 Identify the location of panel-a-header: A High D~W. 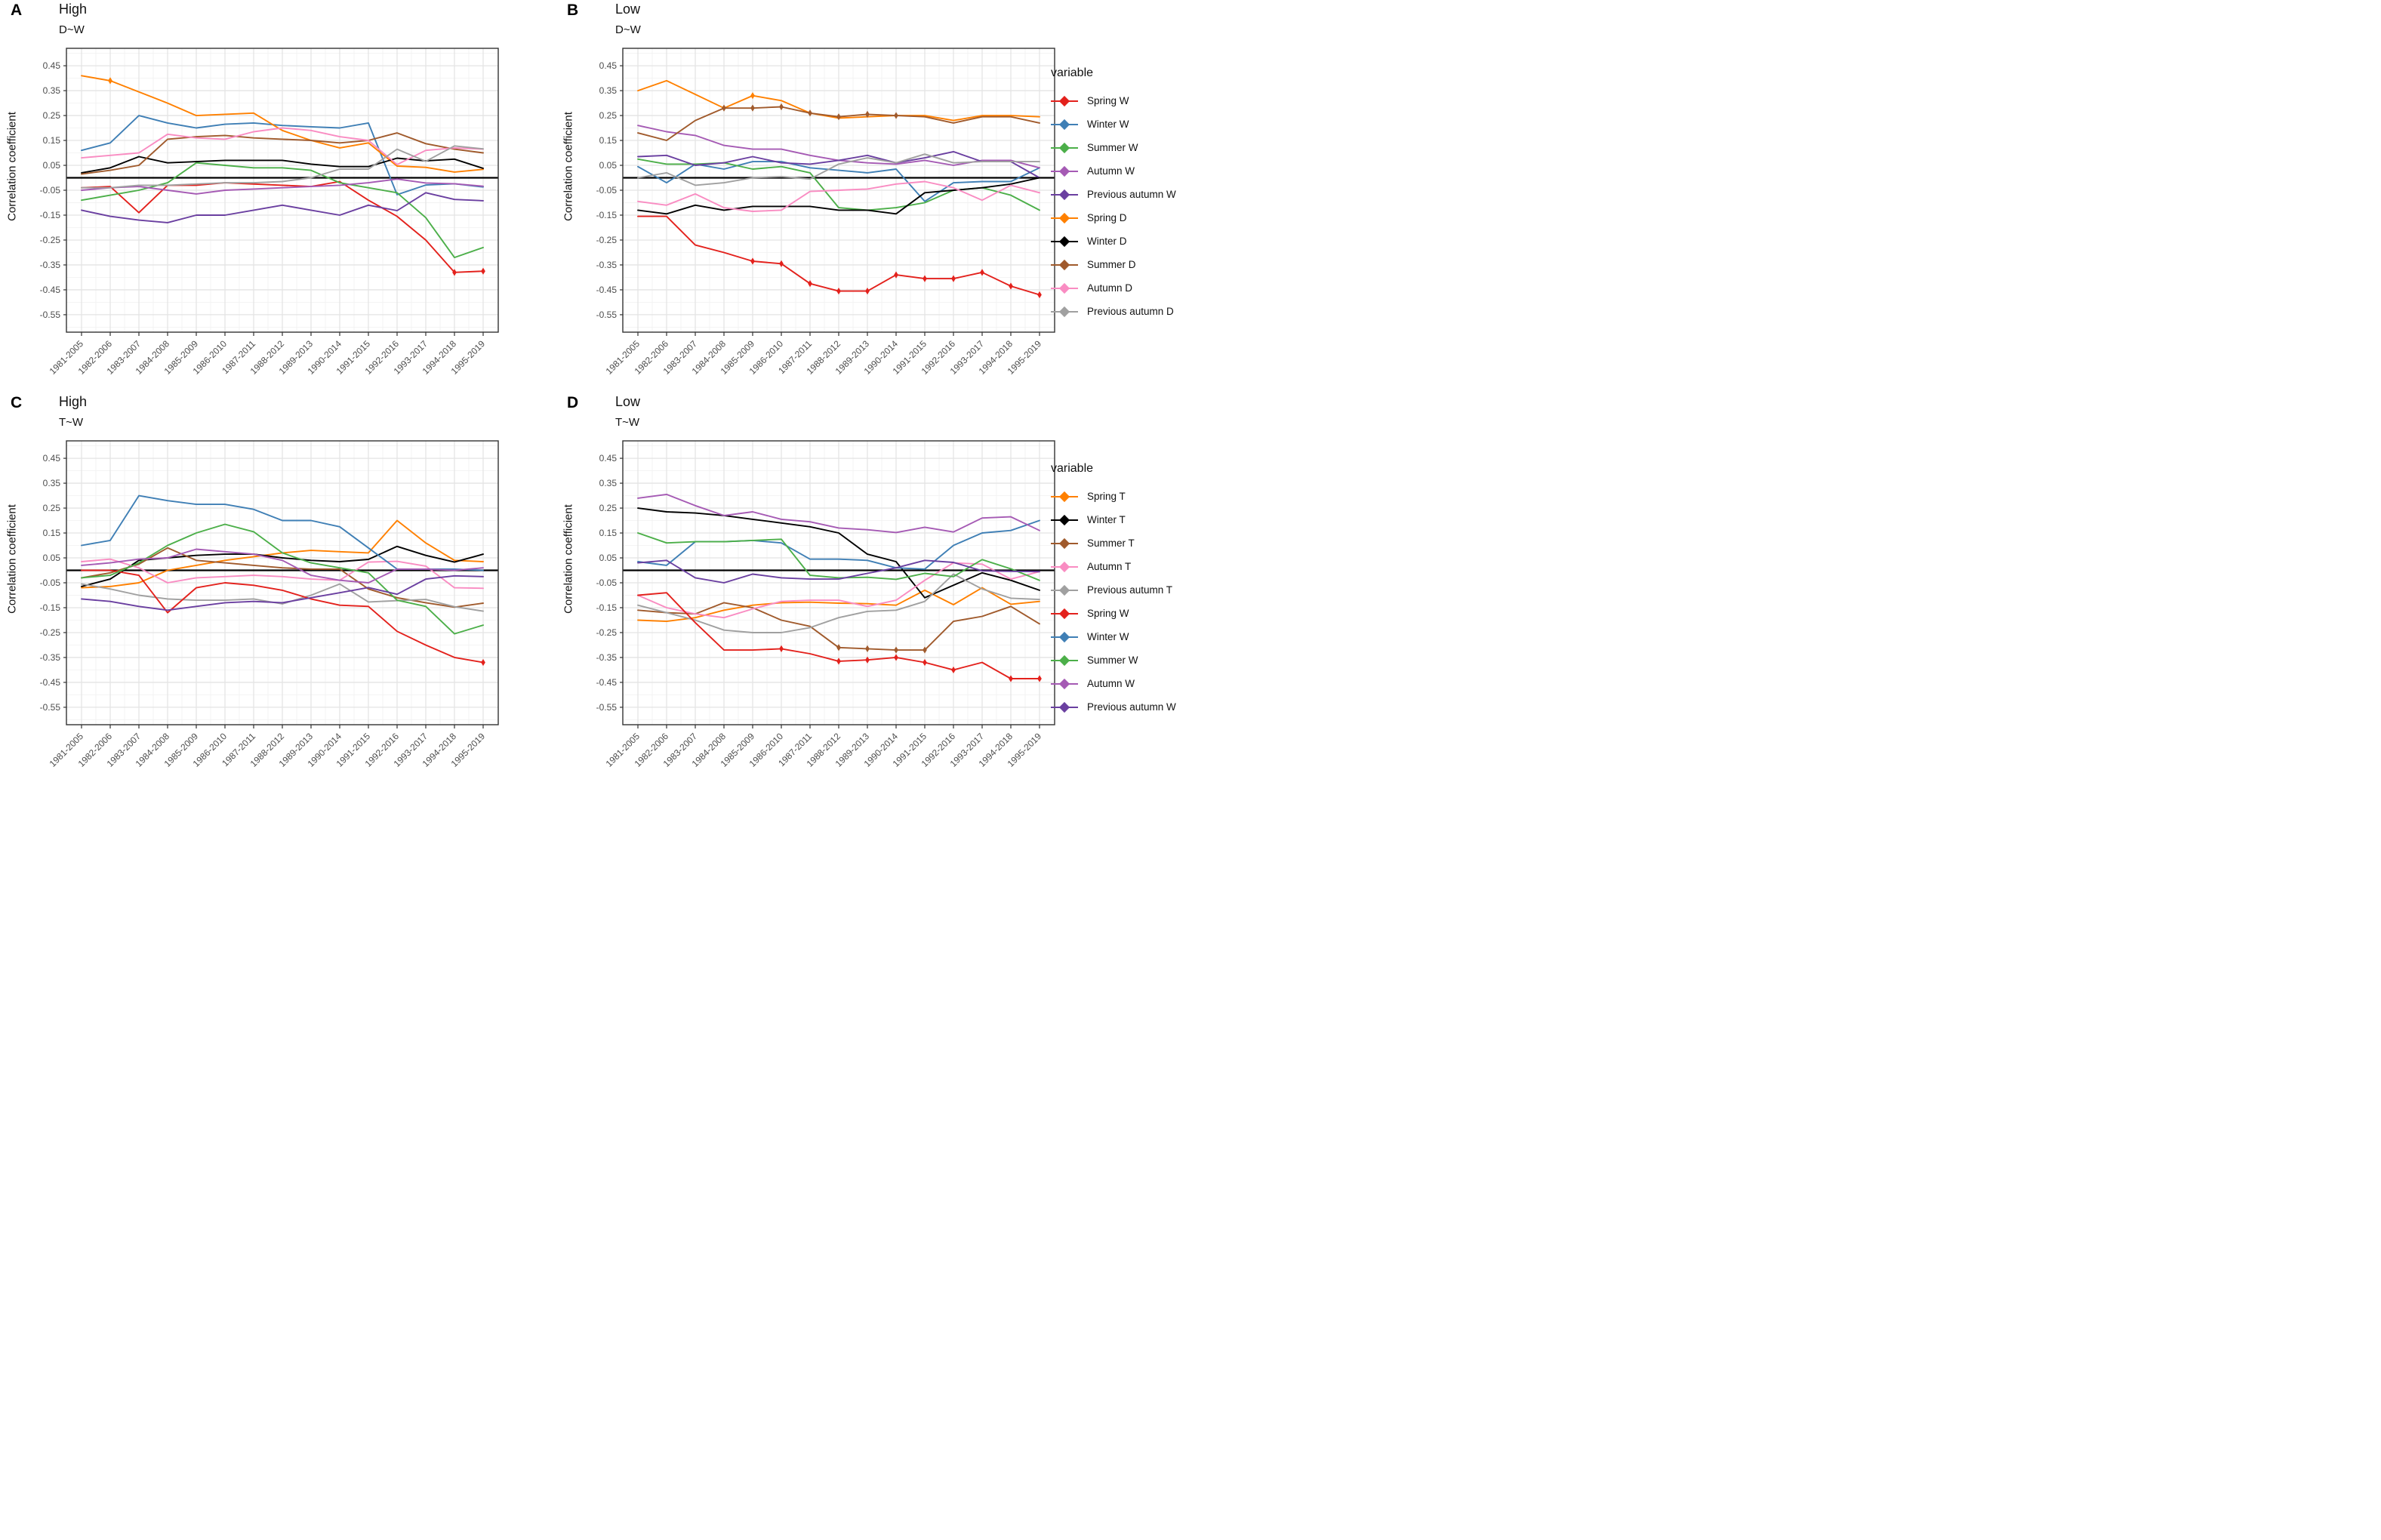
(266, 23).